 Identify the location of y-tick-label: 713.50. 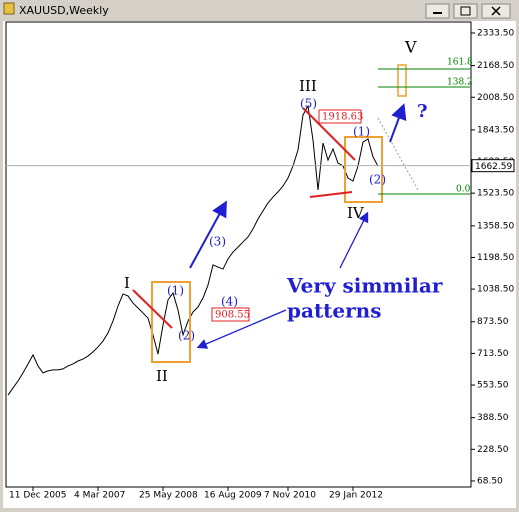
(493, 354).